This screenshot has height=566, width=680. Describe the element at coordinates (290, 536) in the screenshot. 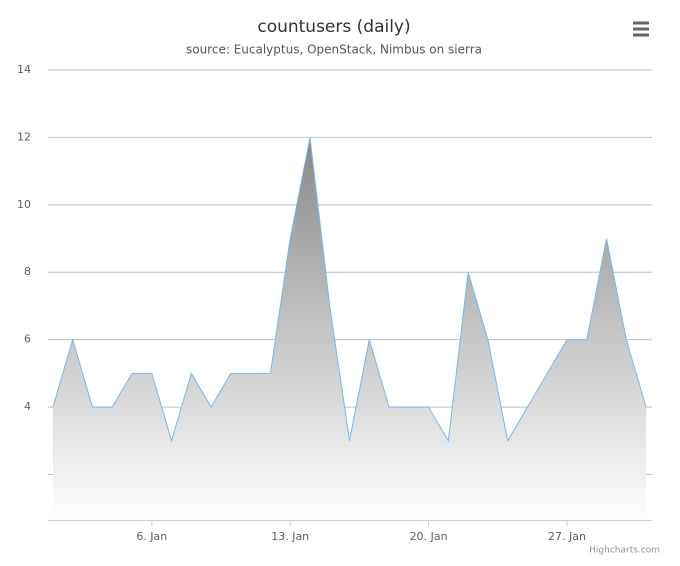

I see `x-tick-label: 13. Jan` at that location.